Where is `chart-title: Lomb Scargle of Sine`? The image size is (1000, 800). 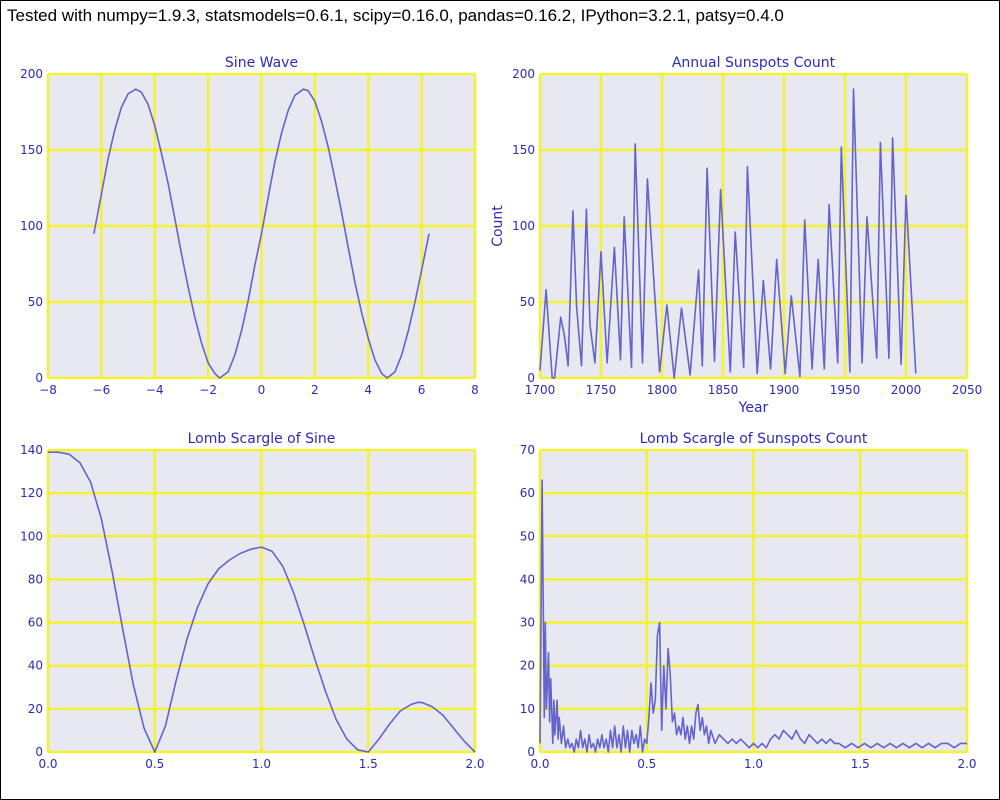
chart-title: Lomb Scargle of Sine is located at coordinates (262, 439).